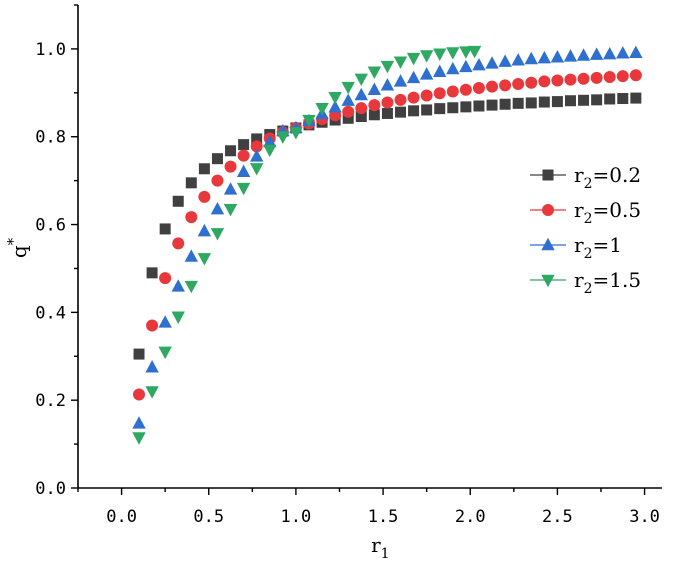 This screenshot has height=564, width=685. I want to click on legend-label: r2=0.2, so click(607, 177).